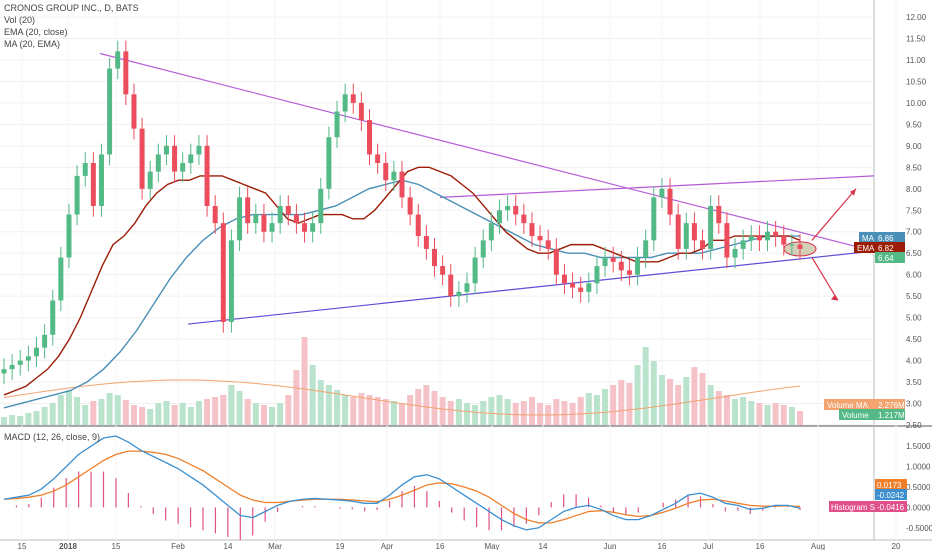  I want to click on macd-legend: MACD (12, 26, close, 9), so click(52, 437).